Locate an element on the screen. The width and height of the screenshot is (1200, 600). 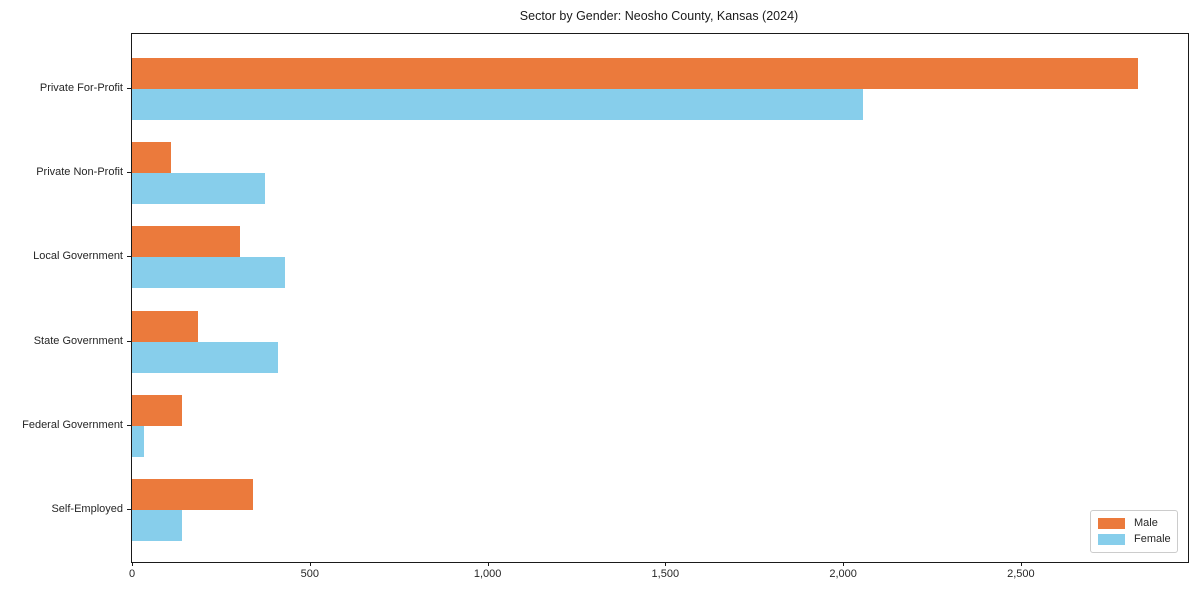
y-axis-label: Self-Employed is located at coordinates (87, 509).